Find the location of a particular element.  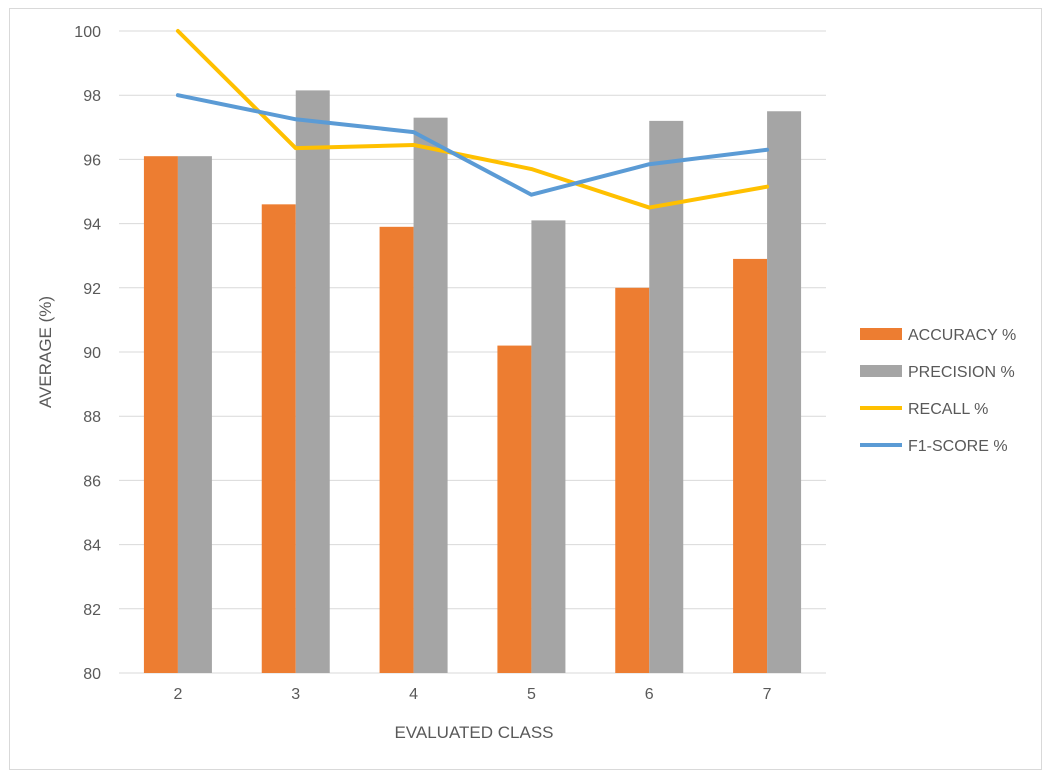

x-axis-ticks: 2 3 4 5 6 7 is located at coordinates (472, 694).